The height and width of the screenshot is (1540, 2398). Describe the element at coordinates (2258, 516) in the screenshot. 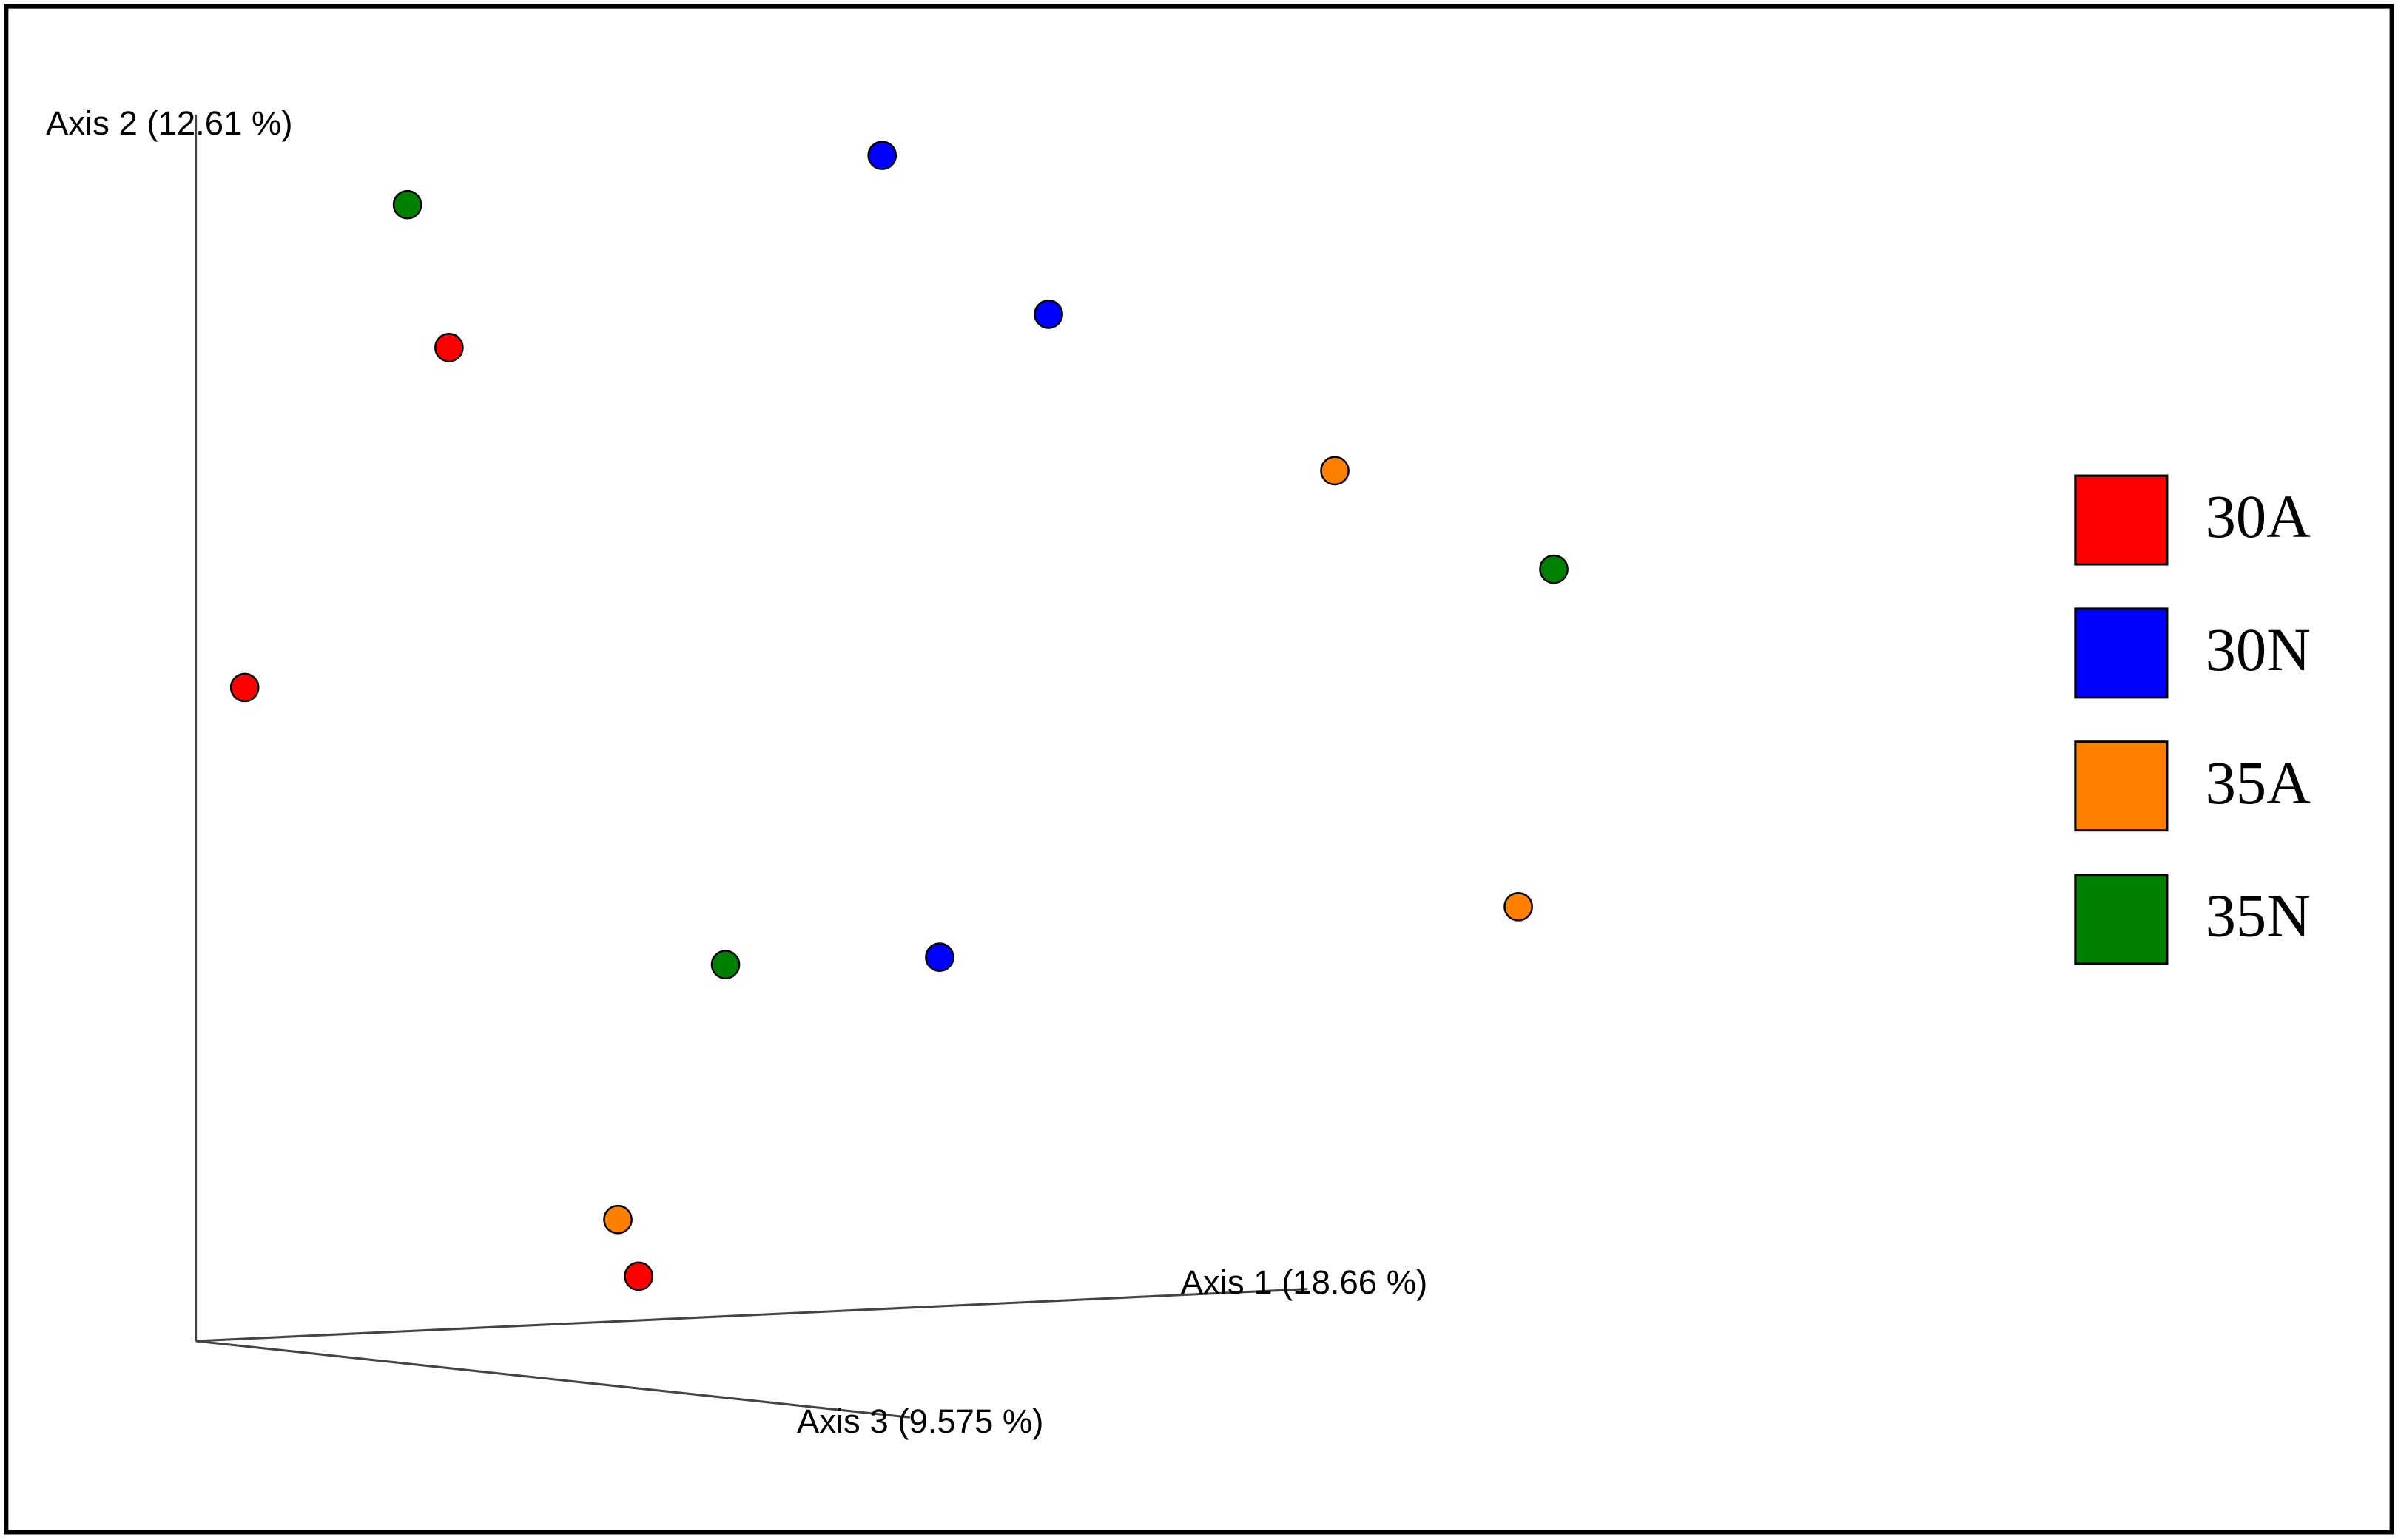

I see `legend-label: 30A` at that location.